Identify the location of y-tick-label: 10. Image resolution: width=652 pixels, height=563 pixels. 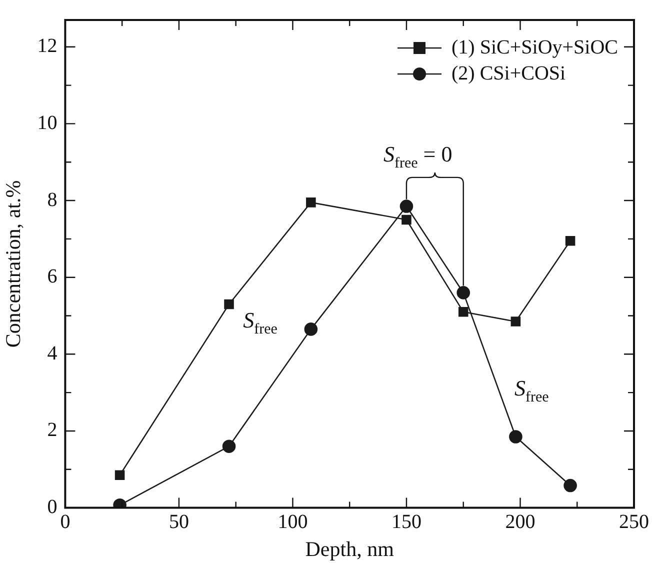
(47, 123).